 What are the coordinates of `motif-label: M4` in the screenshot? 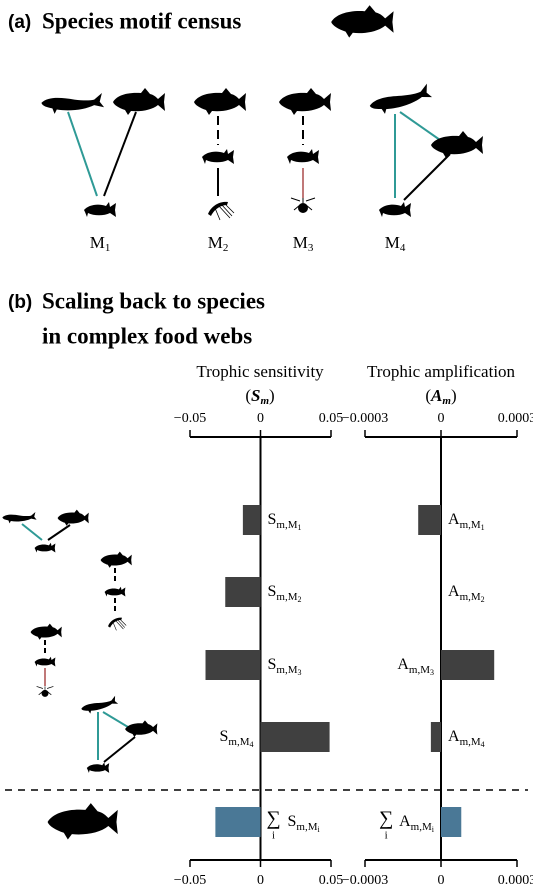 It's located at (395, 243).